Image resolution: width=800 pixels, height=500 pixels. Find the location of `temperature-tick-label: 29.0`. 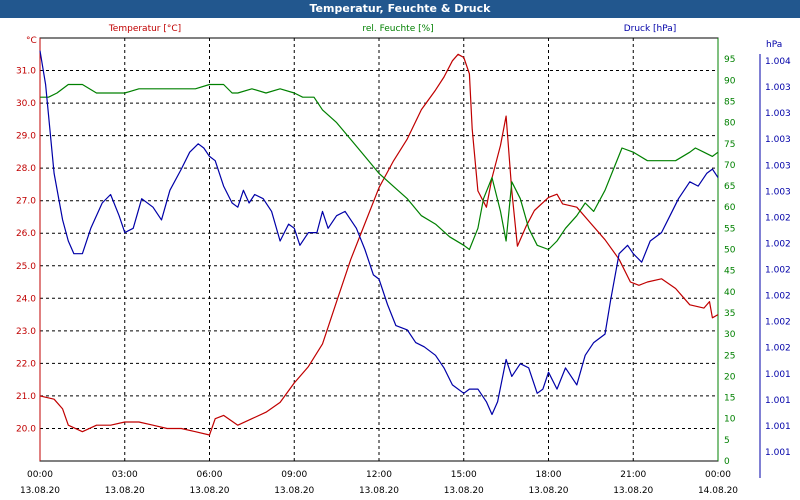

temperature-tick-label: 29.0 is located at coordinates (26, 137).